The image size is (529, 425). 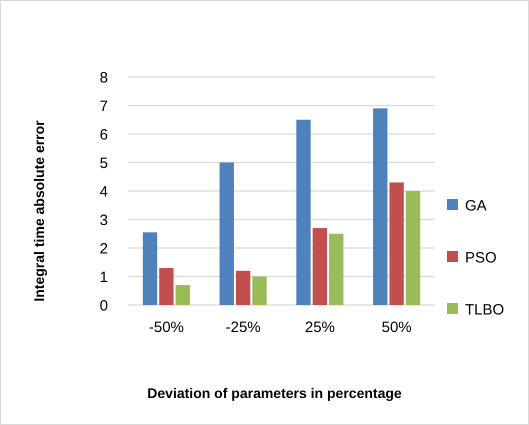 What do you see at coordinates (104, 163) in the screenshot?
I see `y-tick-label: 5` at bounding box center [104, 163].